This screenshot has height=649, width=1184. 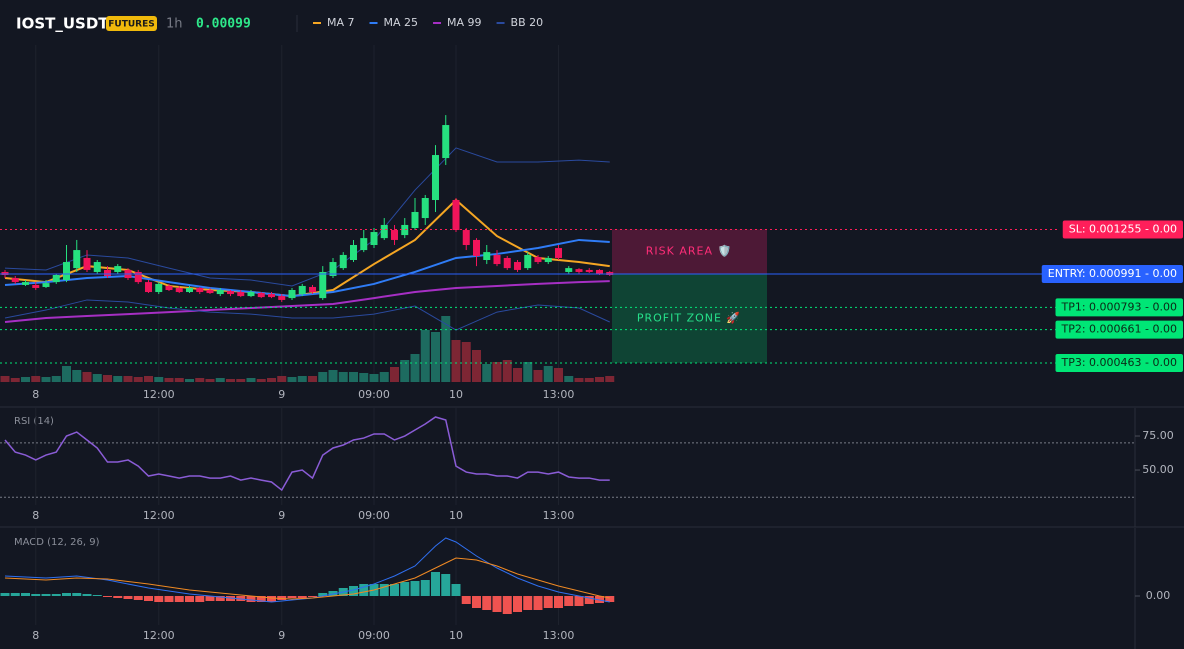 I want to click on macd-line, so click(x=307, y=578).